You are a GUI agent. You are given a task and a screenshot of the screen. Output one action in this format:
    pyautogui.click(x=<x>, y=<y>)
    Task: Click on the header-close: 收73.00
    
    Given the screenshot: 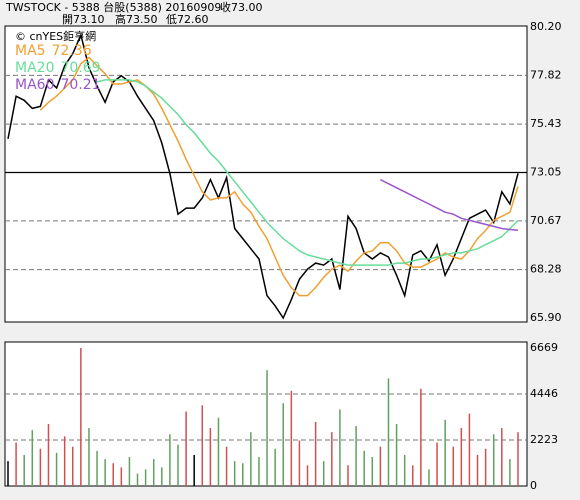 What is the action you would take?
    pyautogui.click(x=241, y=7)
    